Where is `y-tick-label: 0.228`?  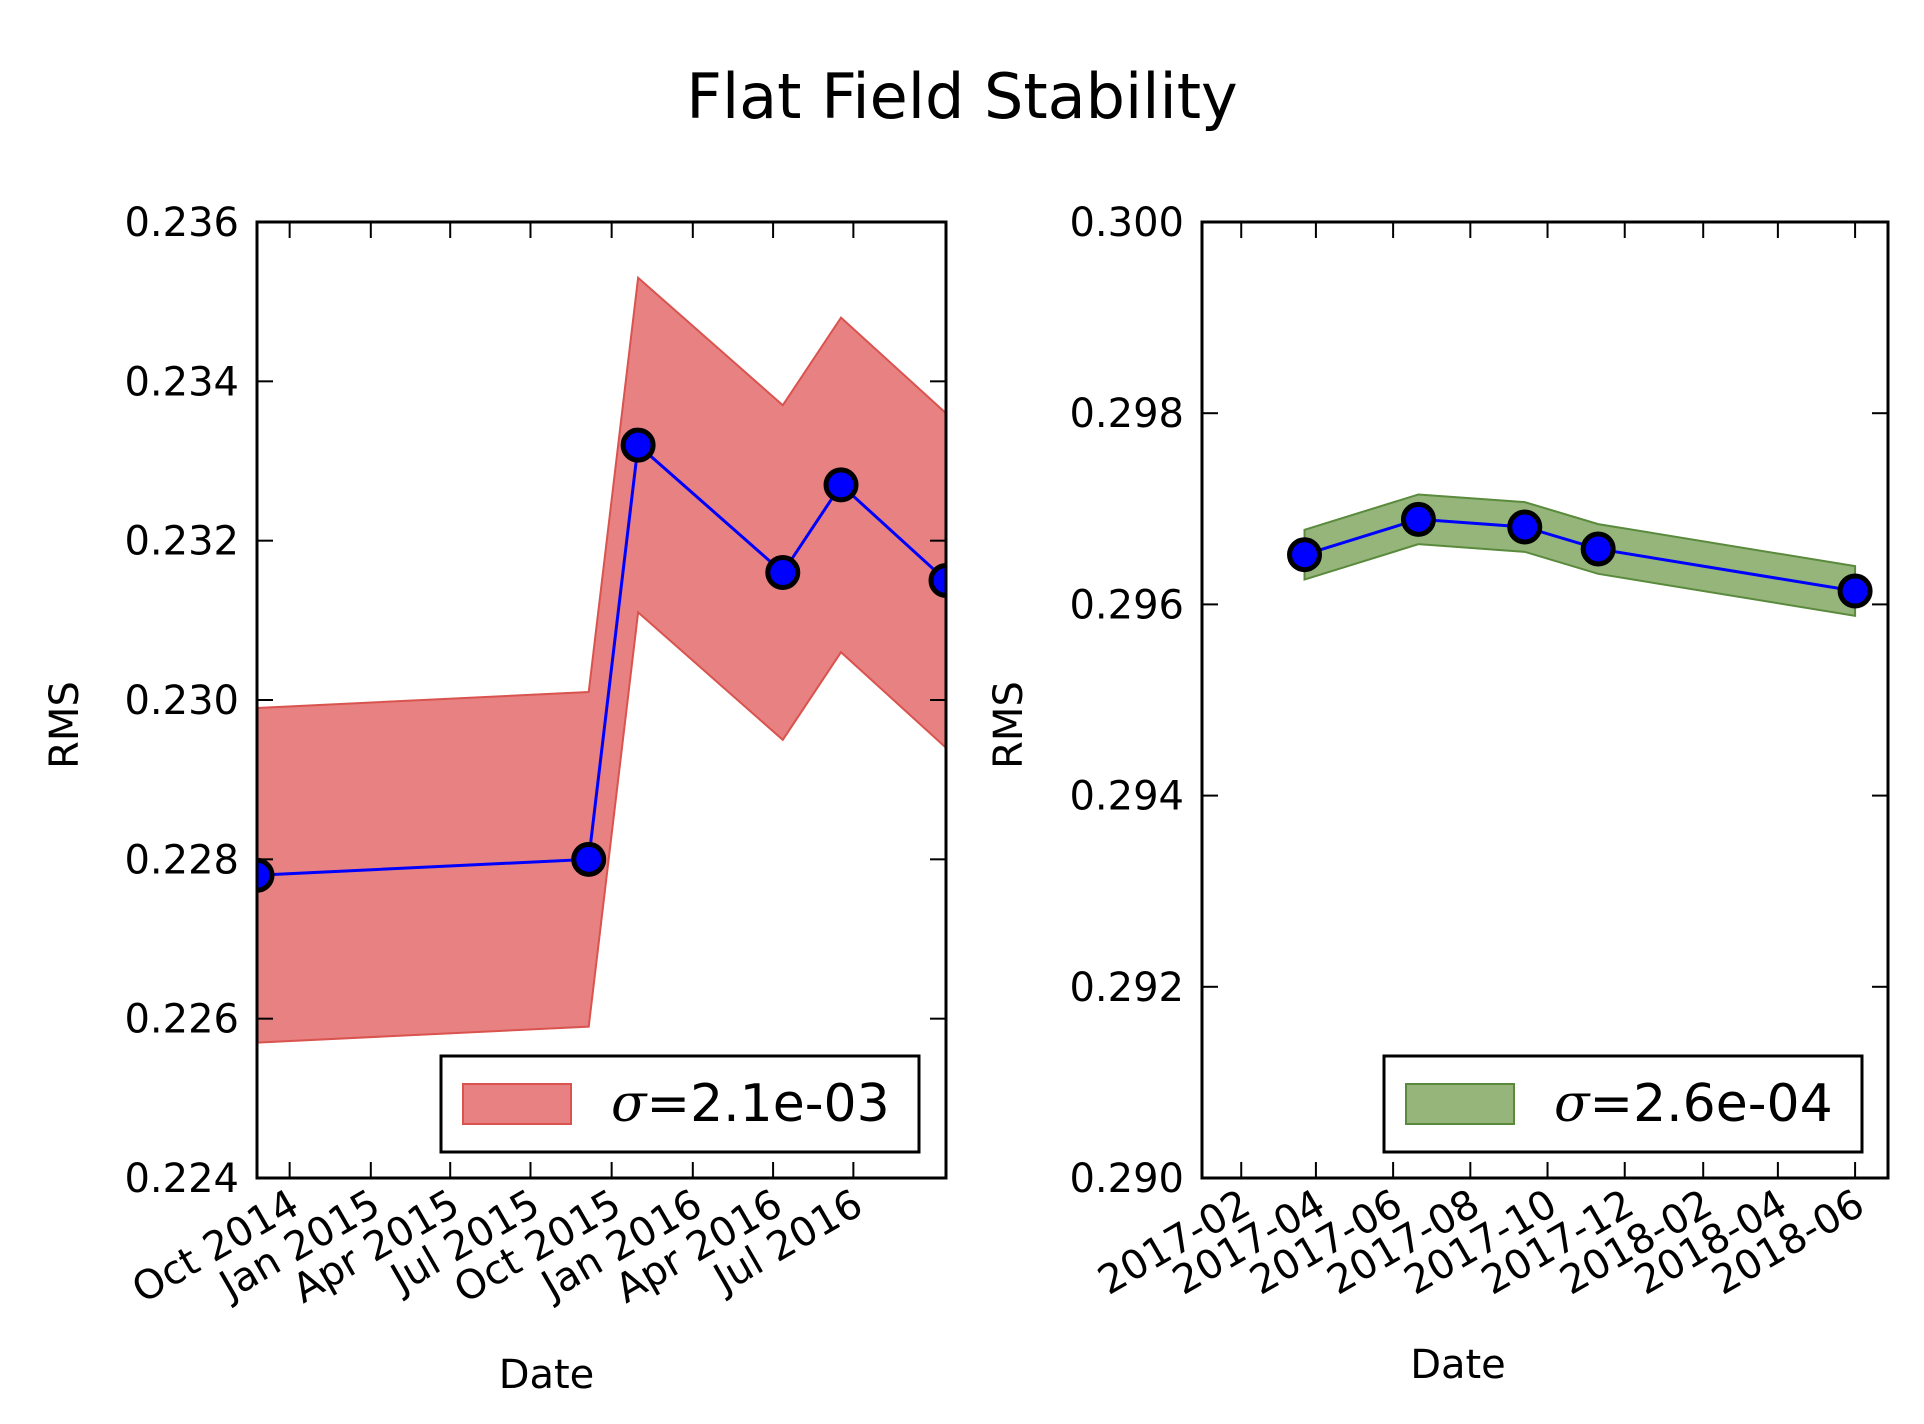 y-tick-label: 0.228 is located at coordinates (181, 860).